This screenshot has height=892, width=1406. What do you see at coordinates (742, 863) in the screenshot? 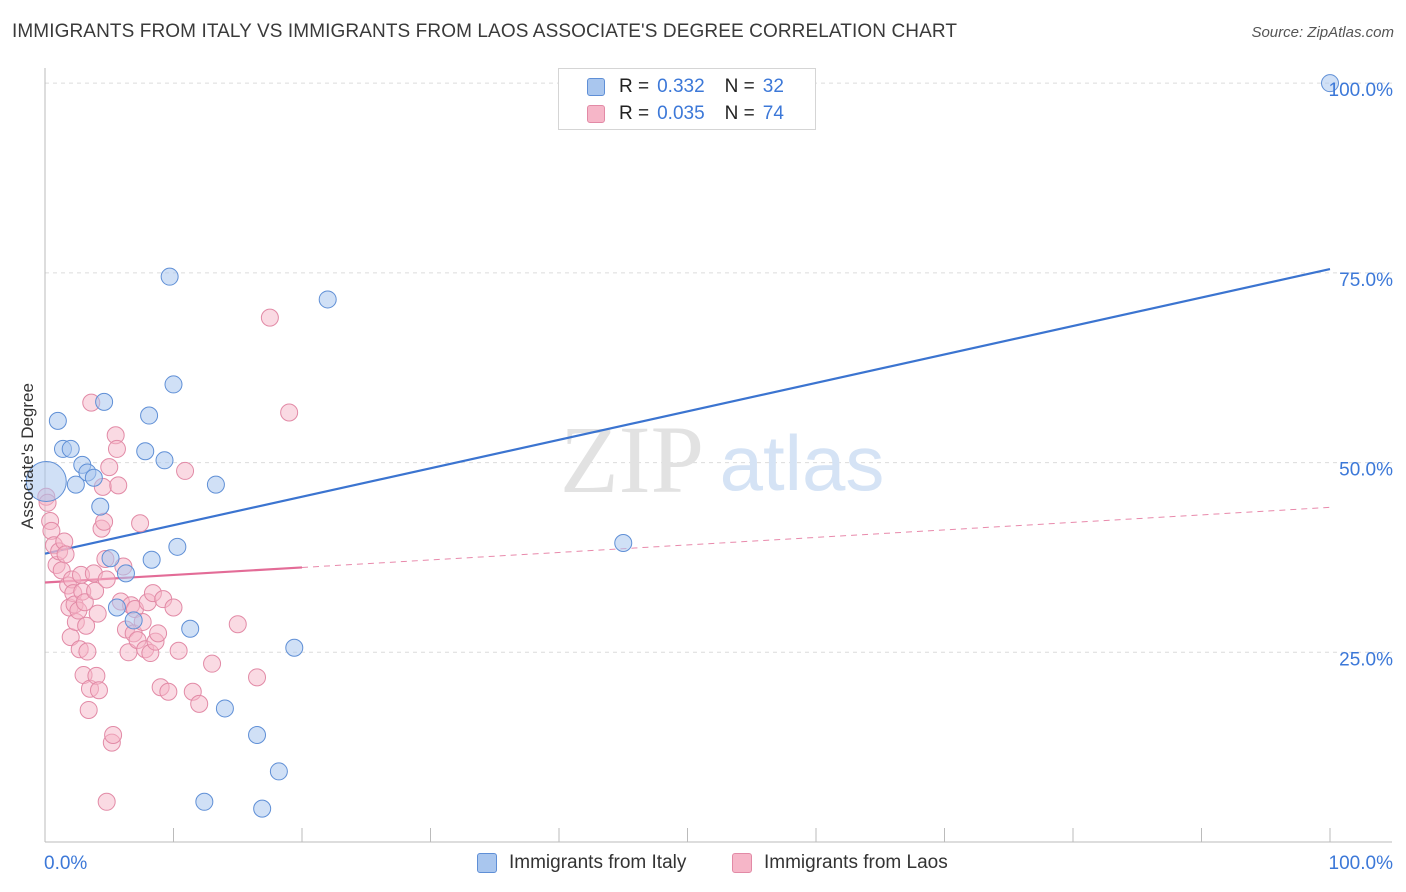
I see `laos-legend-swatch` at bounding box center [742, 863].